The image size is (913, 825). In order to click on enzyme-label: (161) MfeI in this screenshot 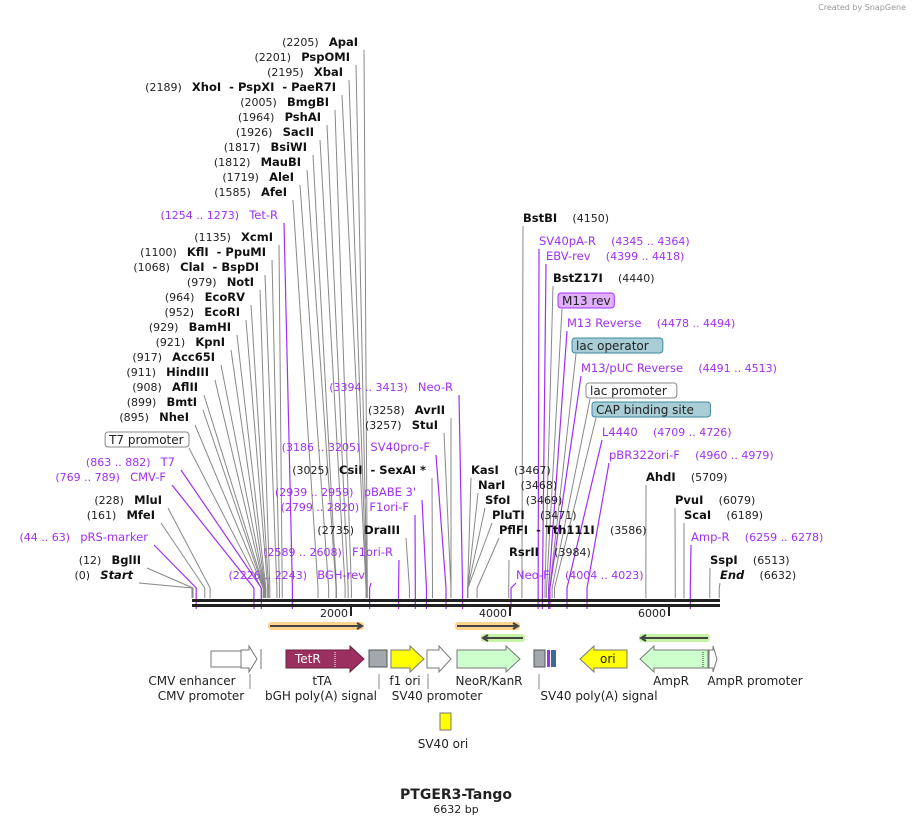, I will do `click(121, 513)`.